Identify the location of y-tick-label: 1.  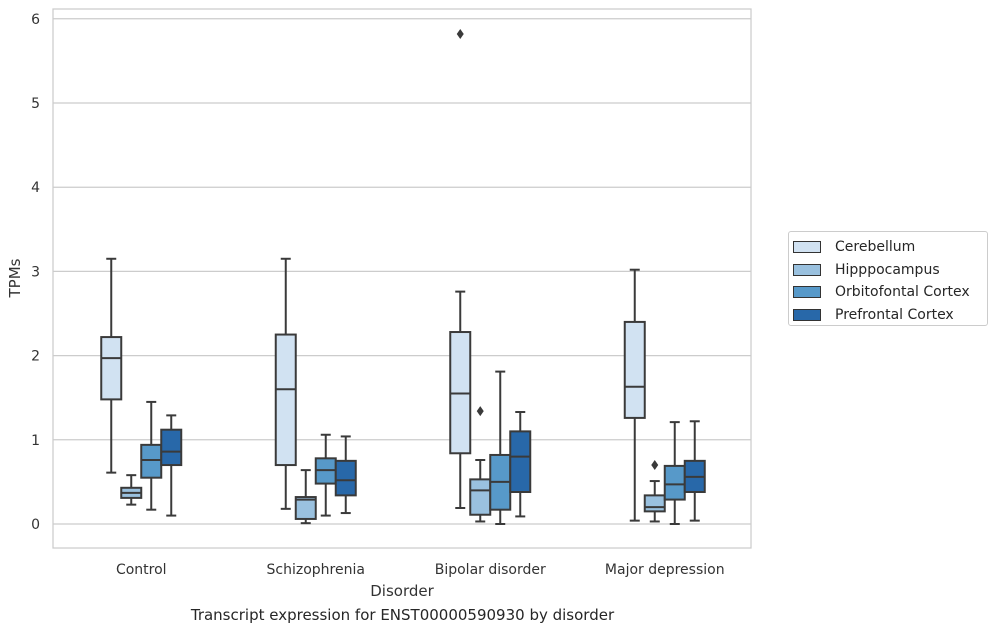
(35, 441).